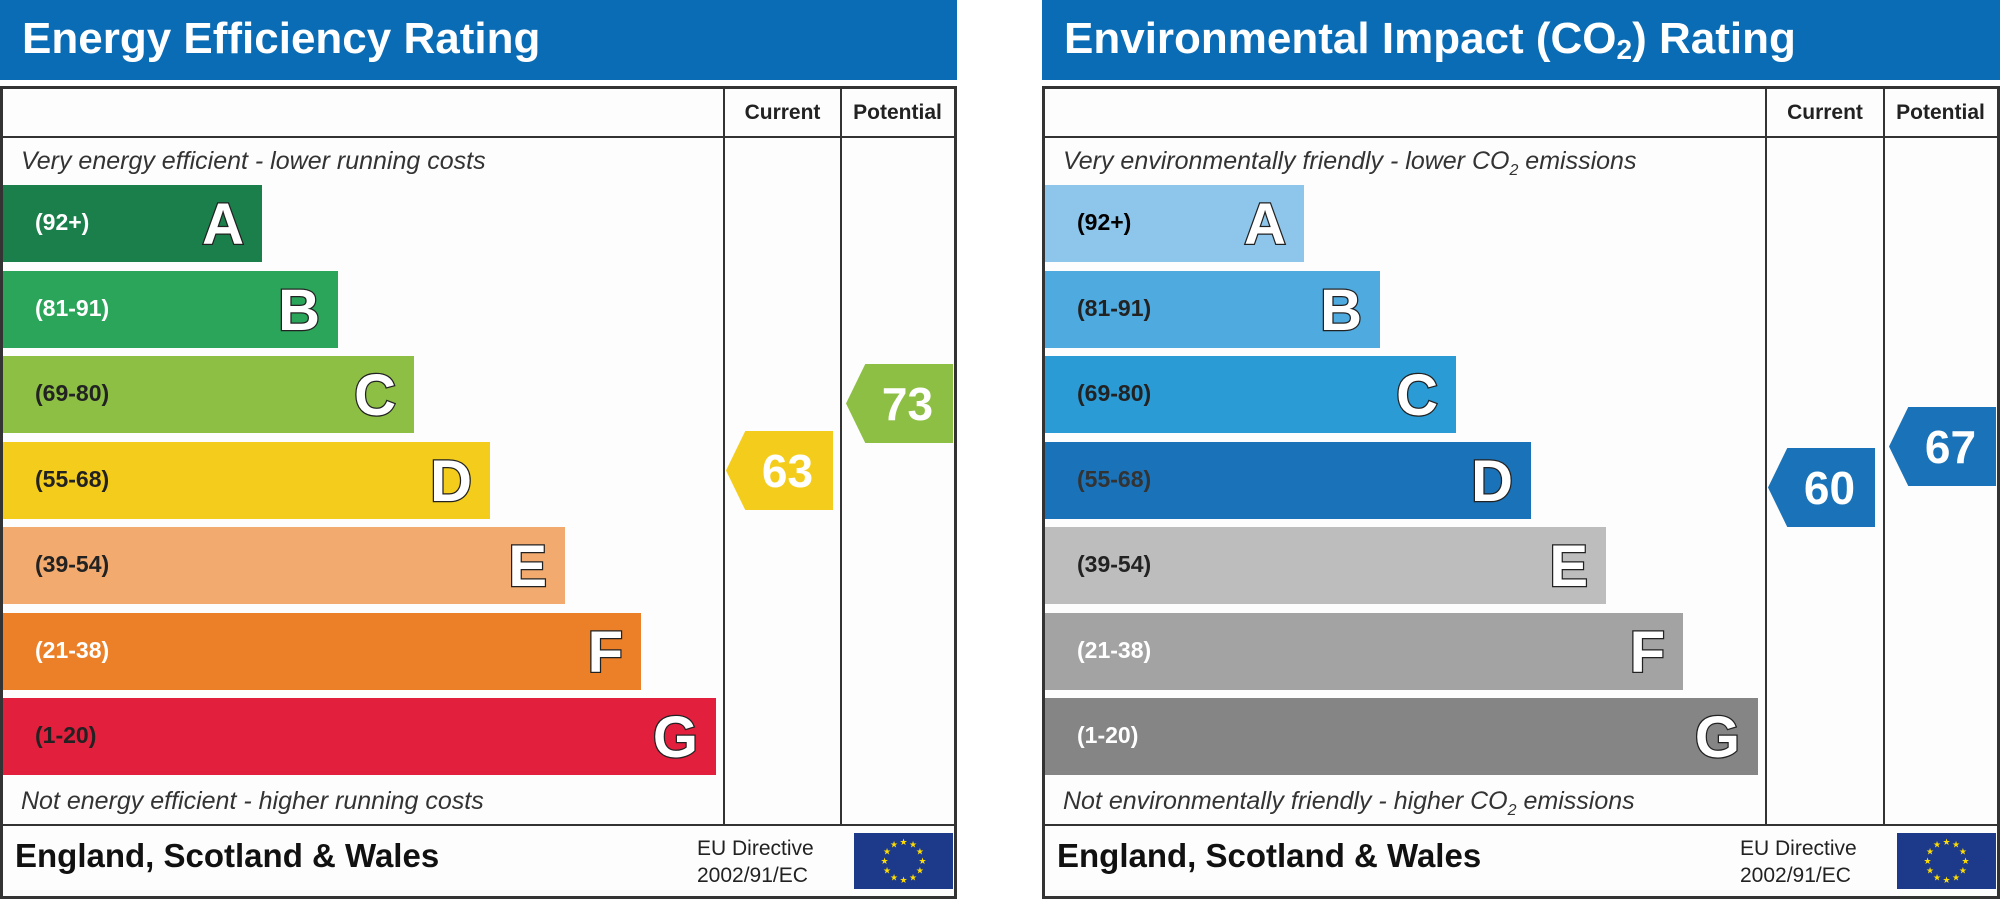 The image size is (2000, 899). What do you see at coordinates (527, 567) in the screenshot?
I see `band-letter: E` at bounding box center [527, 567].